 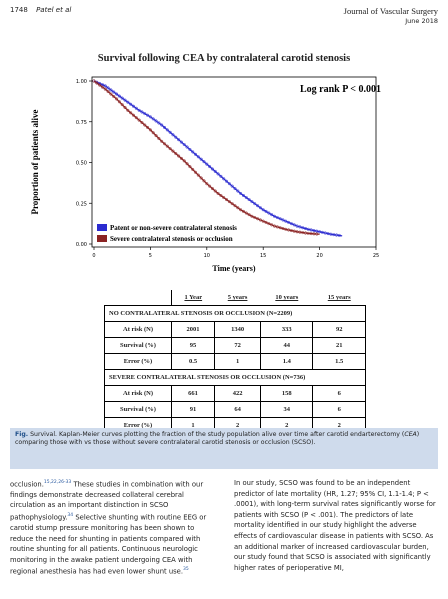 I want to click on table-cell: 333, so click(x=287, y=329).